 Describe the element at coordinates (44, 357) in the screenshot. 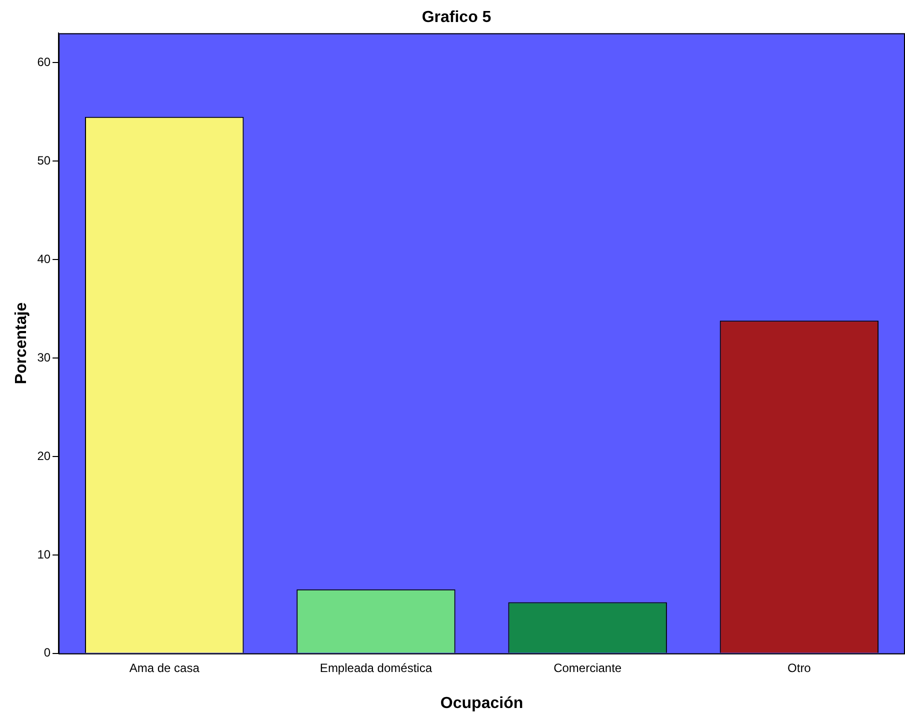

I see `y-tick-label: 30` at that location.